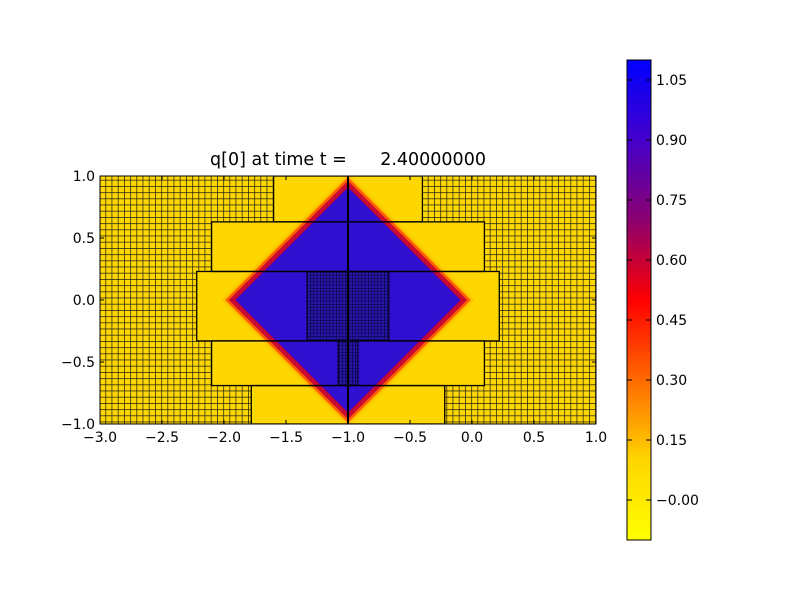  I want to click on colorbar-tick-label: 0.60, so click(671, 261).